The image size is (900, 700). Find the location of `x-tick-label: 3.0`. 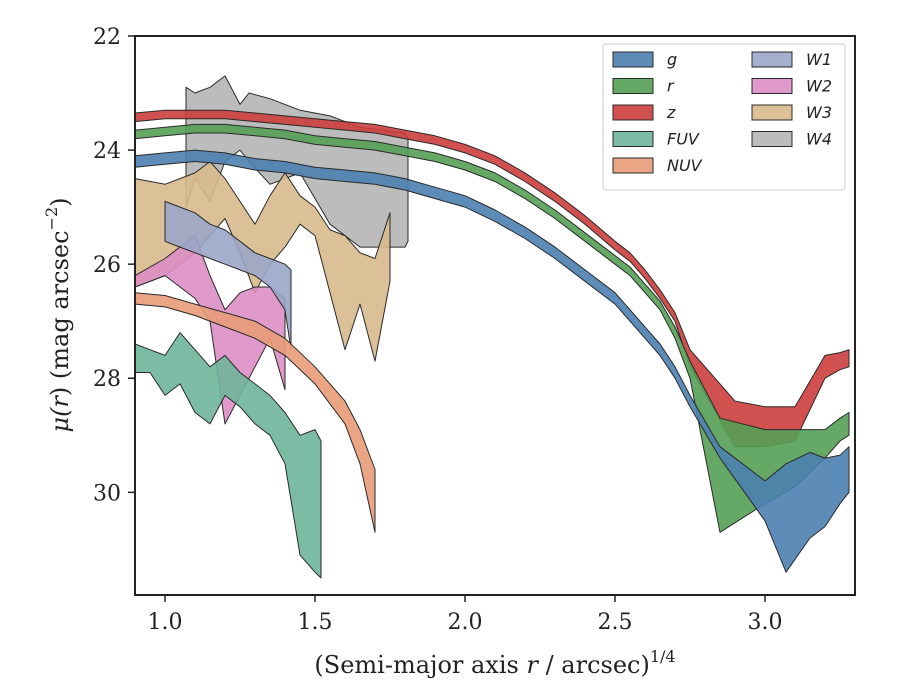

x-tick-label: 3.0 is located at coordinates (765, 622).